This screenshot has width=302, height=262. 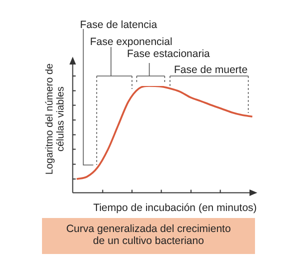 I want to click on text: Fase de muerte, so click(x=211, y=70).